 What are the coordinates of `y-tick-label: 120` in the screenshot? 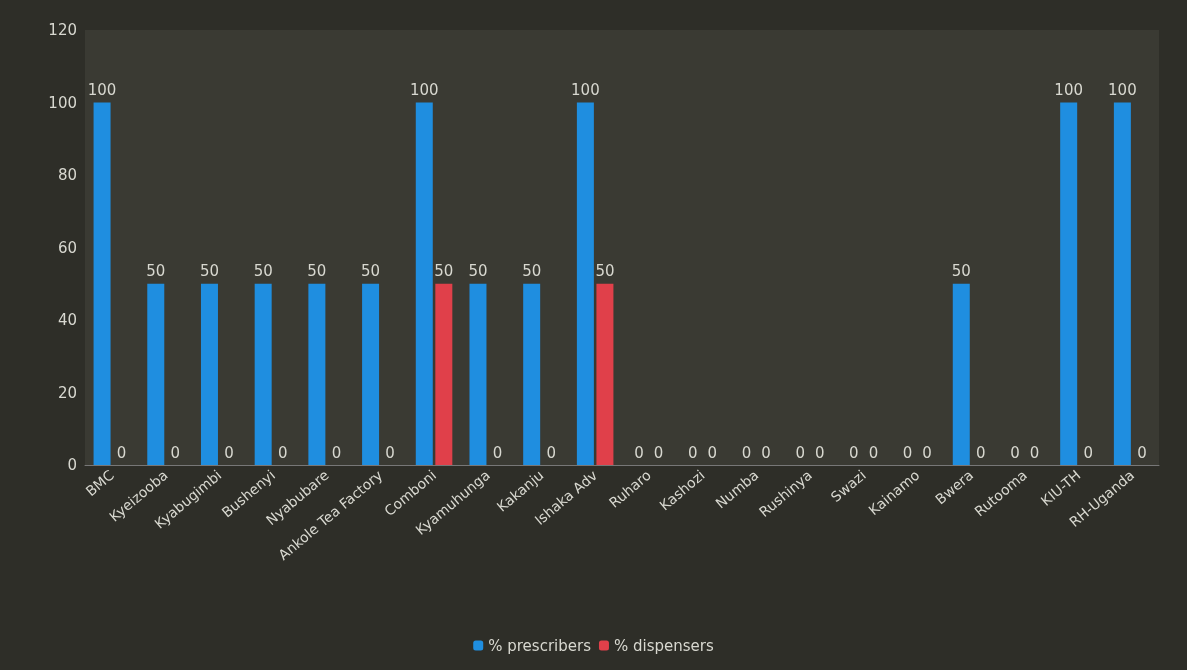 It's located at (62, 30).